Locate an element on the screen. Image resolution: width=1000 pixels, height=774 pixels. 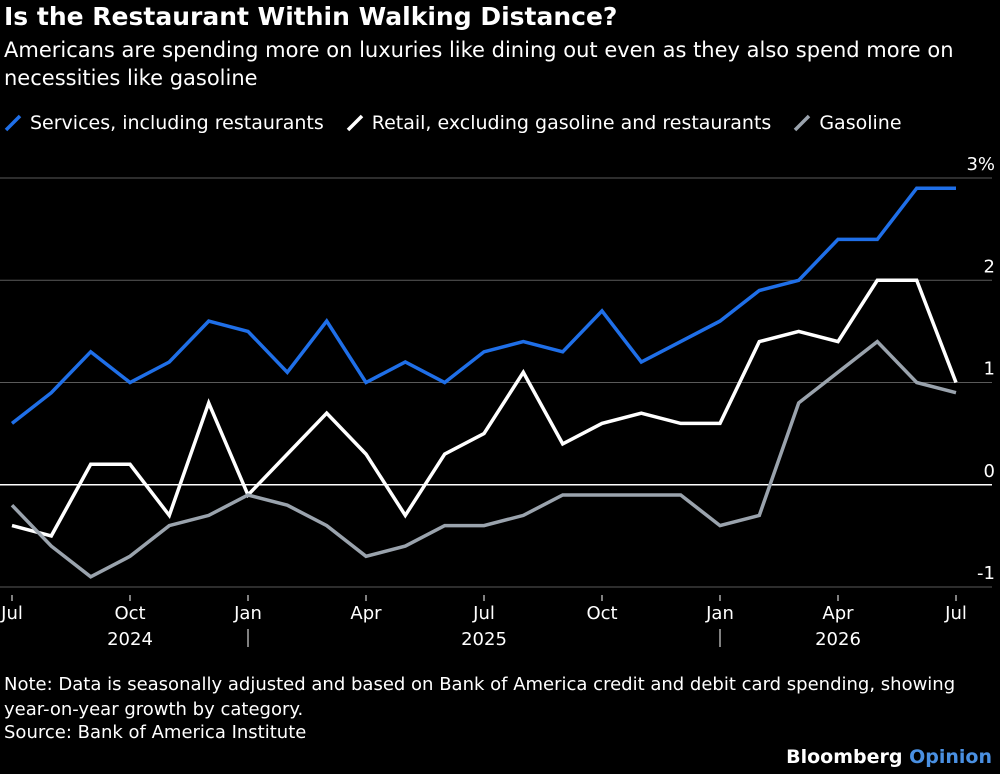
x-tick-label-4: Jul is located at coordinates (483, 613).